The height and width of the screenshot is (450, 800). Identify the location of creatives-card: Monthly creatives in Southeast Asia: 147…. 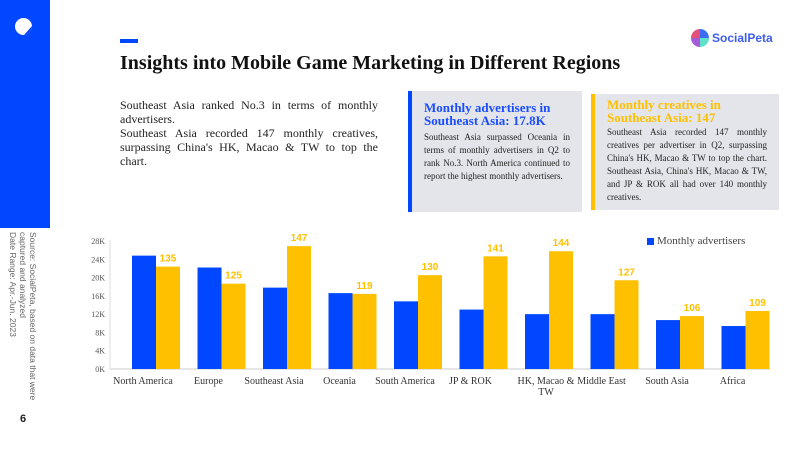
(685, 152).